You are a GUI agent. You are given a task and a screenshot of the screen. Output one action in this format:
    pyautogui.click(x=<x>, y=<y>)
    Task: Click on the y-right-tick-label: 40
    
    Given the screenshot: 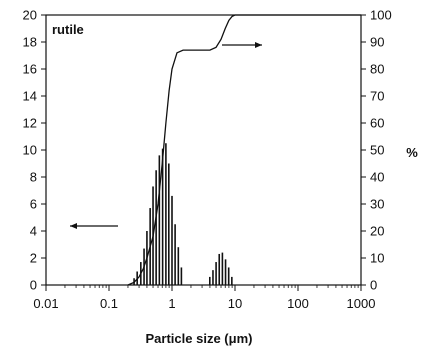 What is the action you would take?
    pyautogui.click(x=377, y=177)
    